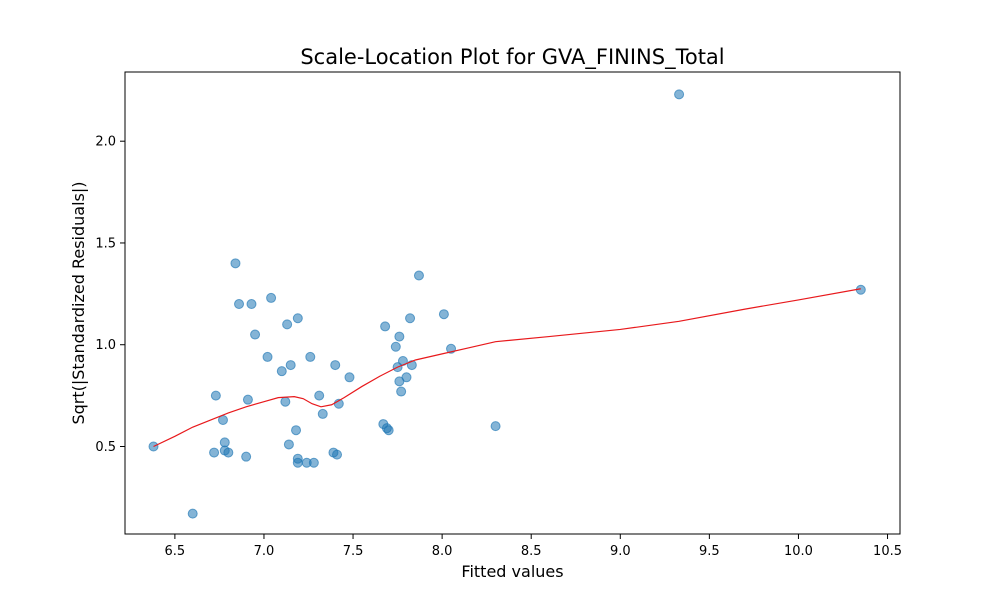  Describe the element at coordinates (105, 243) in the screenshot. I see `y-tick-label: 1.5` at that location.